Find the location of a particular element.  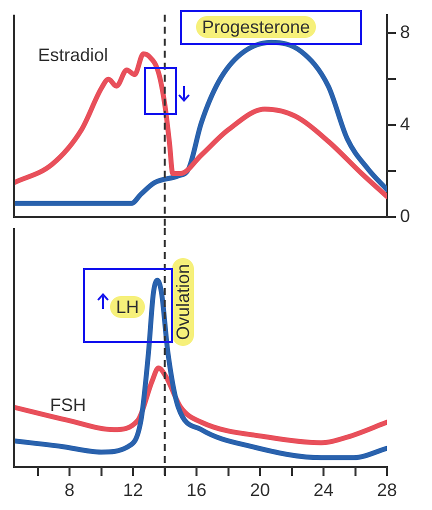

x-tick-label: 20 is located at coordinates (260, 490).